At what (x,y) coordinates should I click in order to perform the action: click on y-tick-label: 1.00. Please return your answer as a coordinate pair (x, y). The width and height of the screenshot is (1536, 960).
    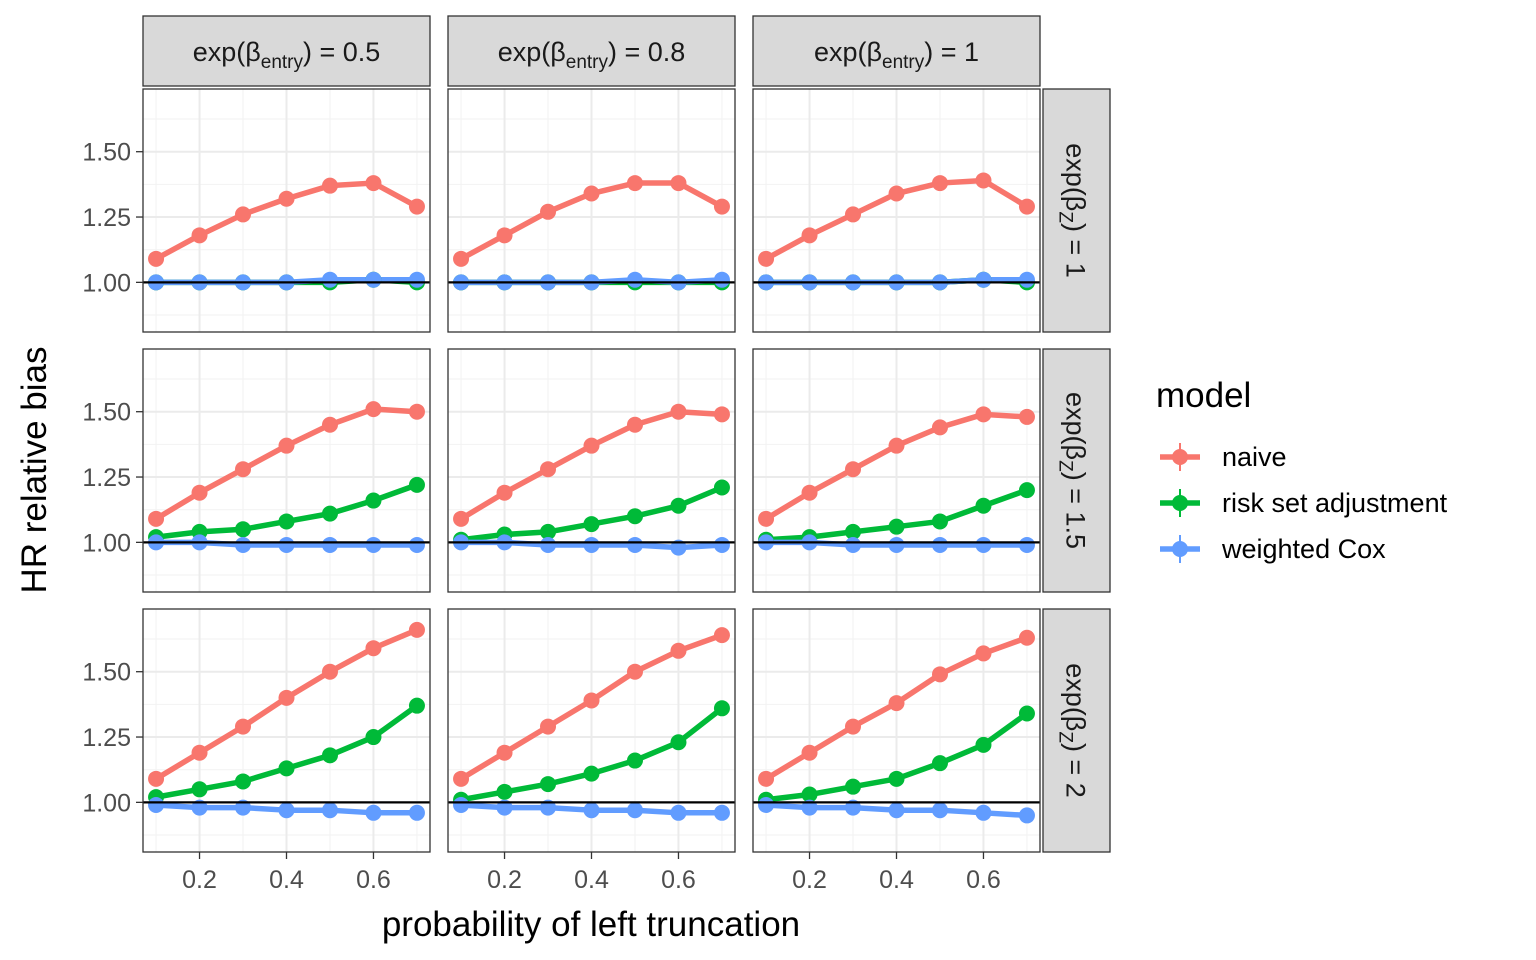
    Looking at the image, I should click on (106, 283).